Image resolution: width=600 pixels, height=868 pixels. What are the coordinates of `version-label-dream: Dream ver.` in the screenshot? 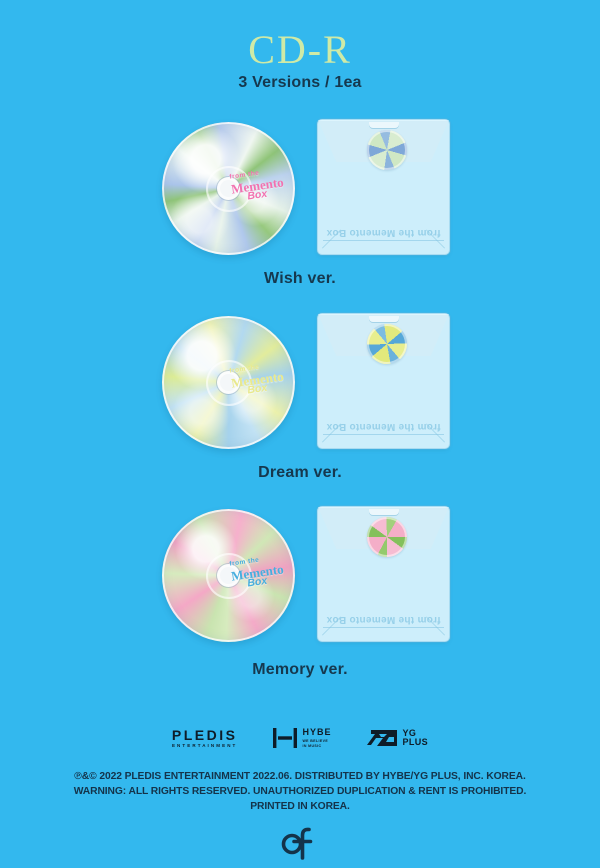 It's located at (300, 472).